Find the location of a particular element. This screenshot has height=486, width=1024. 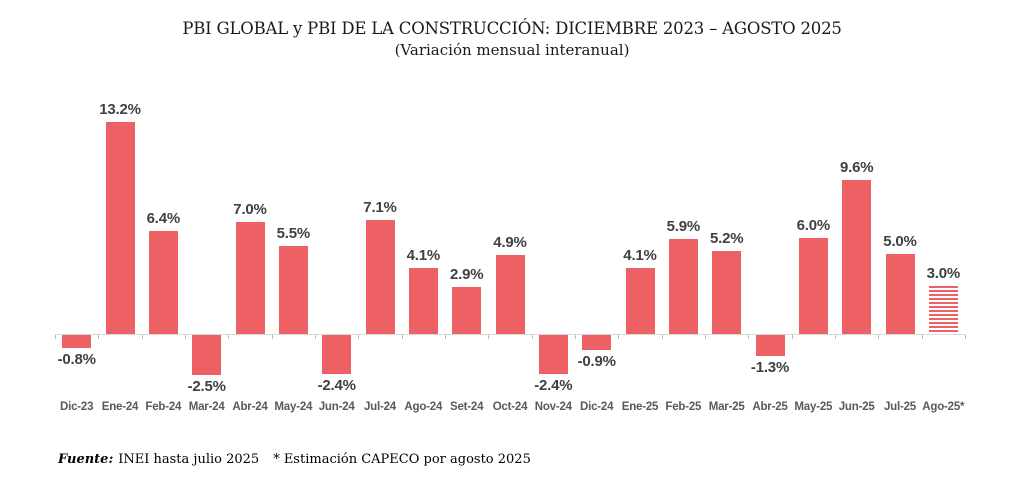

bar-value-label: 9.6% is located at coordinates (856, 167).